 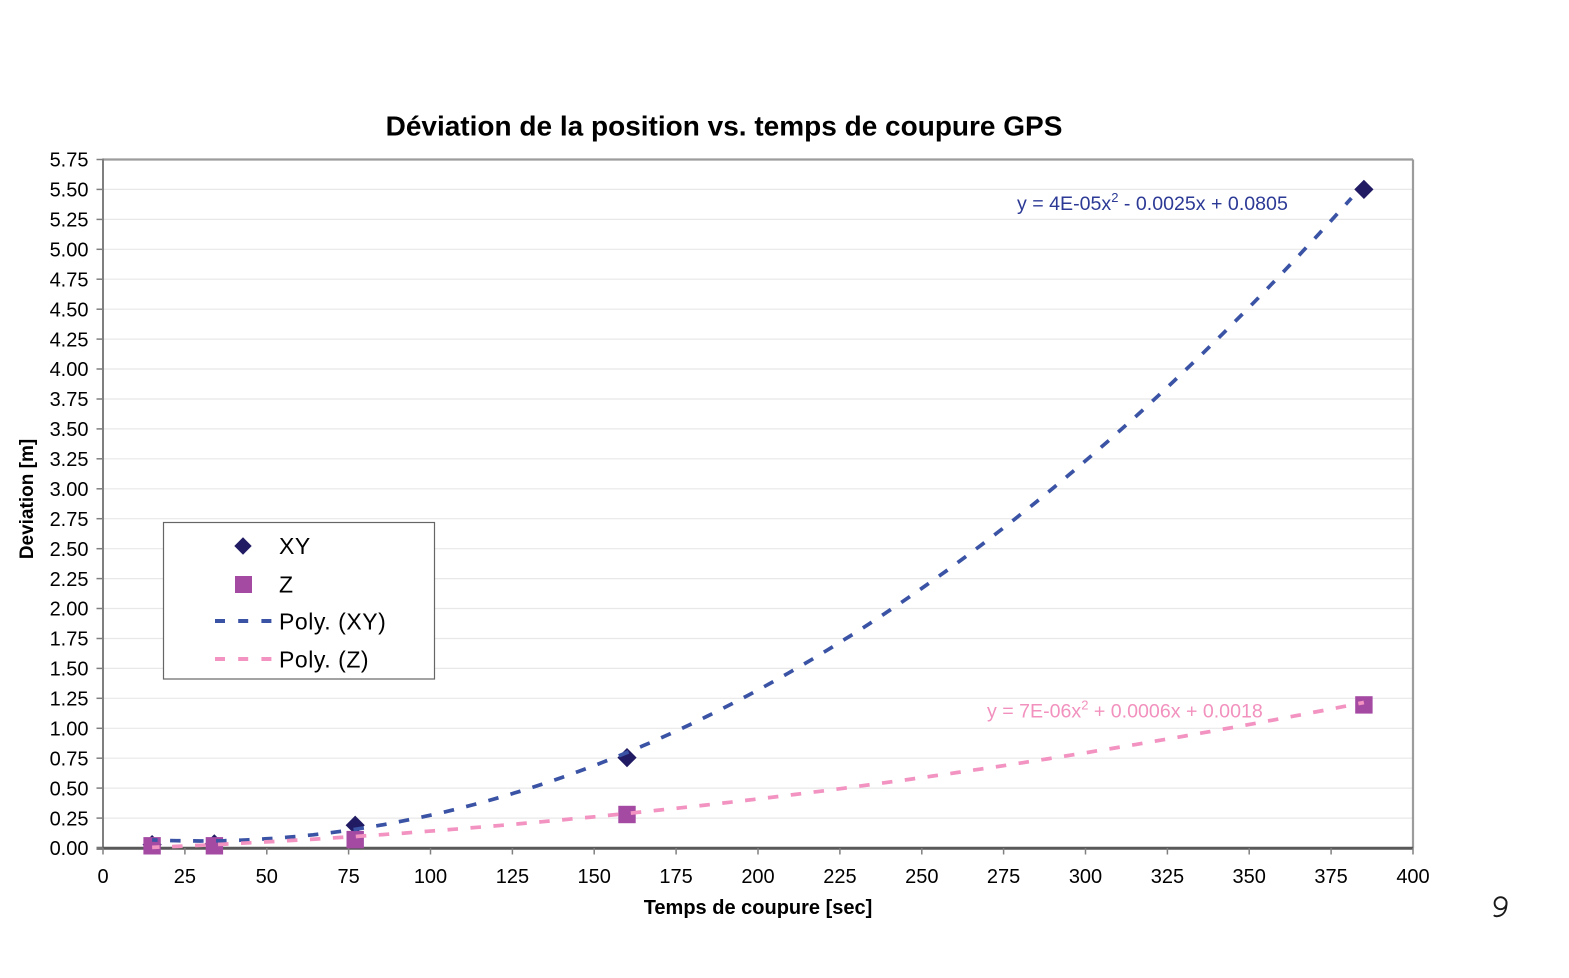 What do you see at coordinates (1412, 877) in the screenshot?
I see `svg-text: 400` at bounding box center [1412, 877].